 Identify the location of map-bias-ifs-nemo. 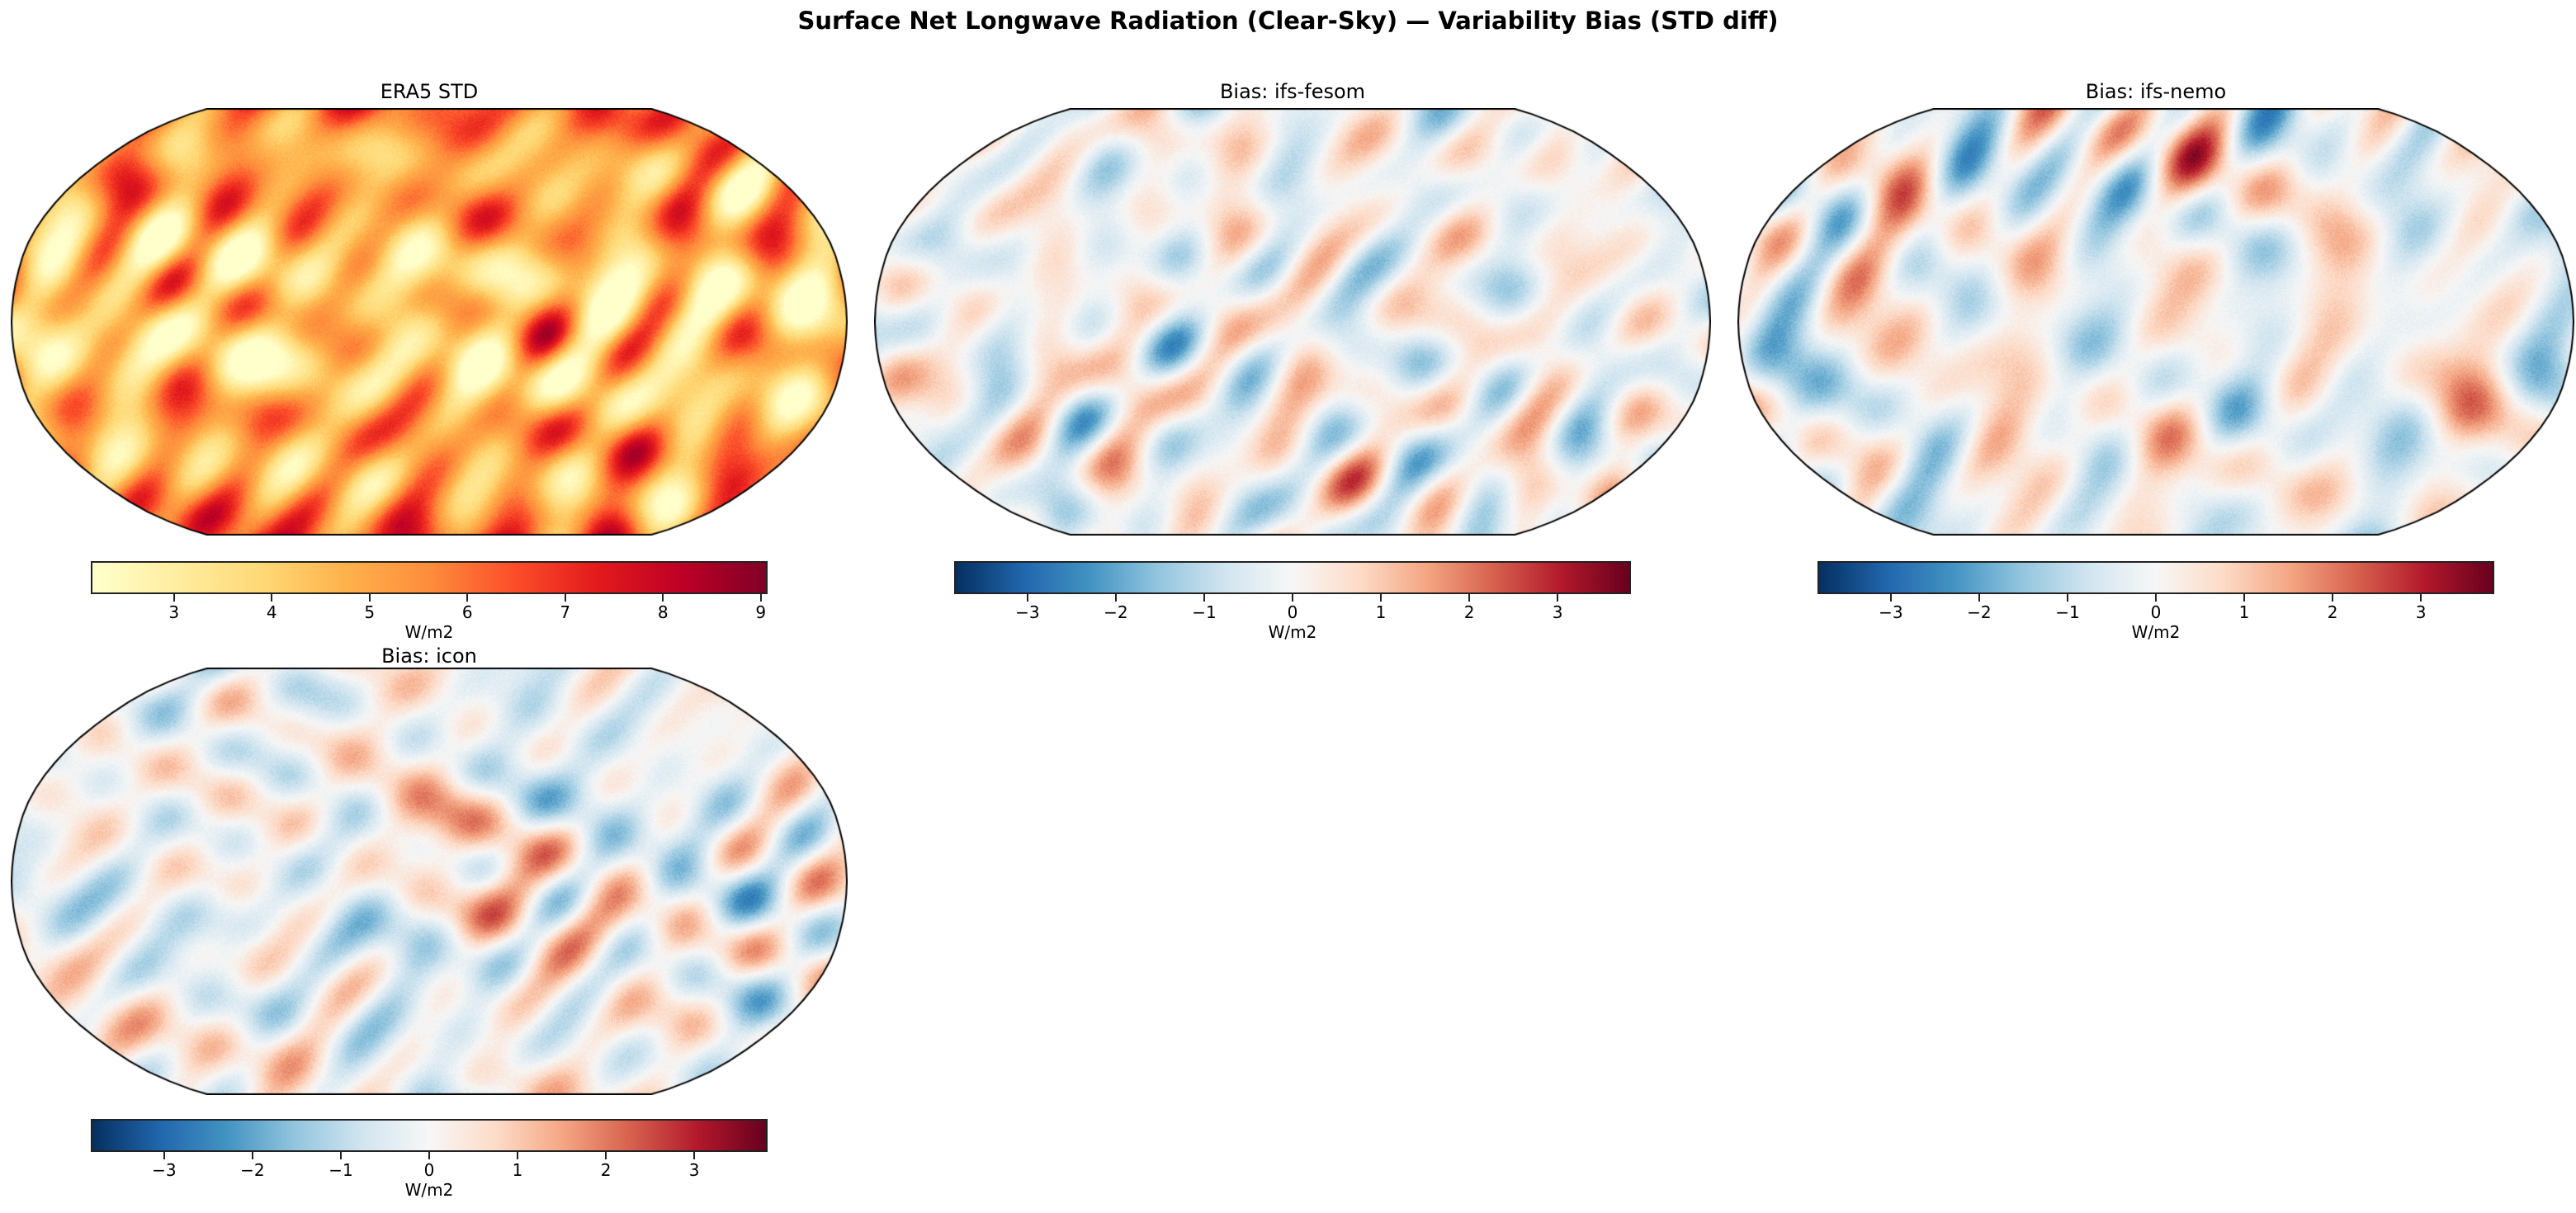
(2155, 322).